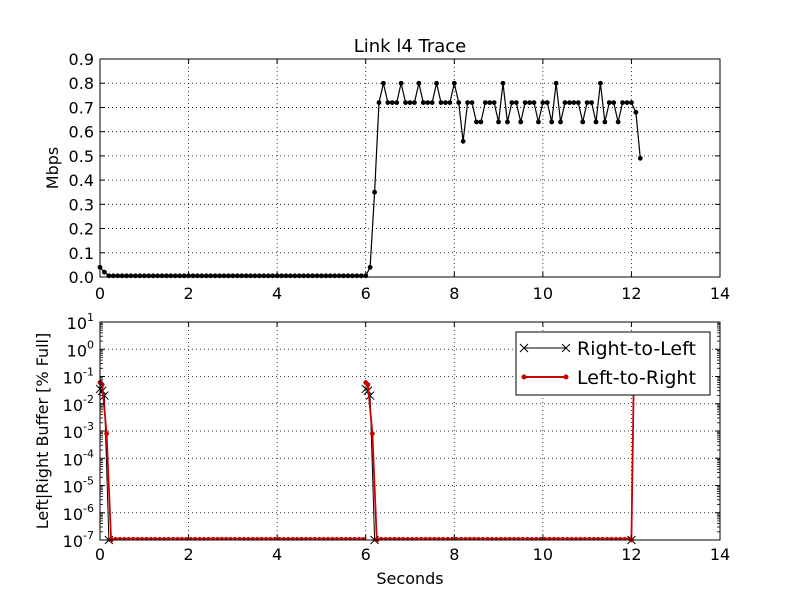  What do you see at coordinates (78, 486) in the screenshot?
I see `bottom-y-tick-label: 10⁻⁵` at bounding box center [78, 486].